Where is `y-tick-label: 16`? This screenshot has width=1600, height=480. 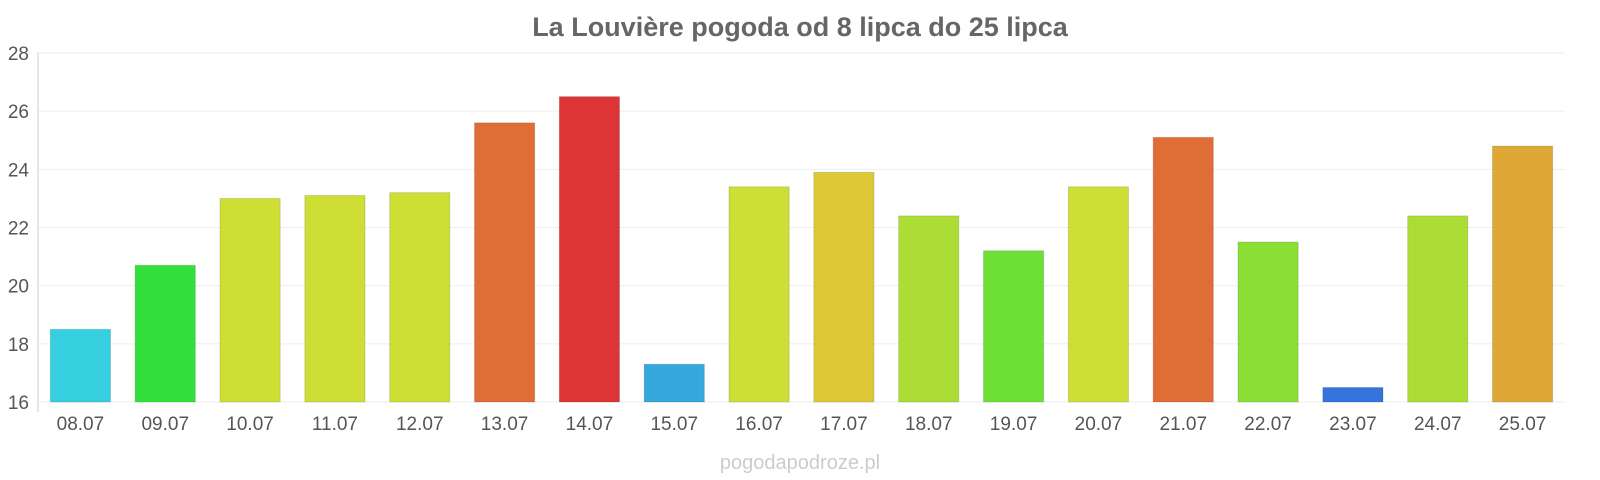 y-tick-label: 16 is located at coordinates (18, 403).